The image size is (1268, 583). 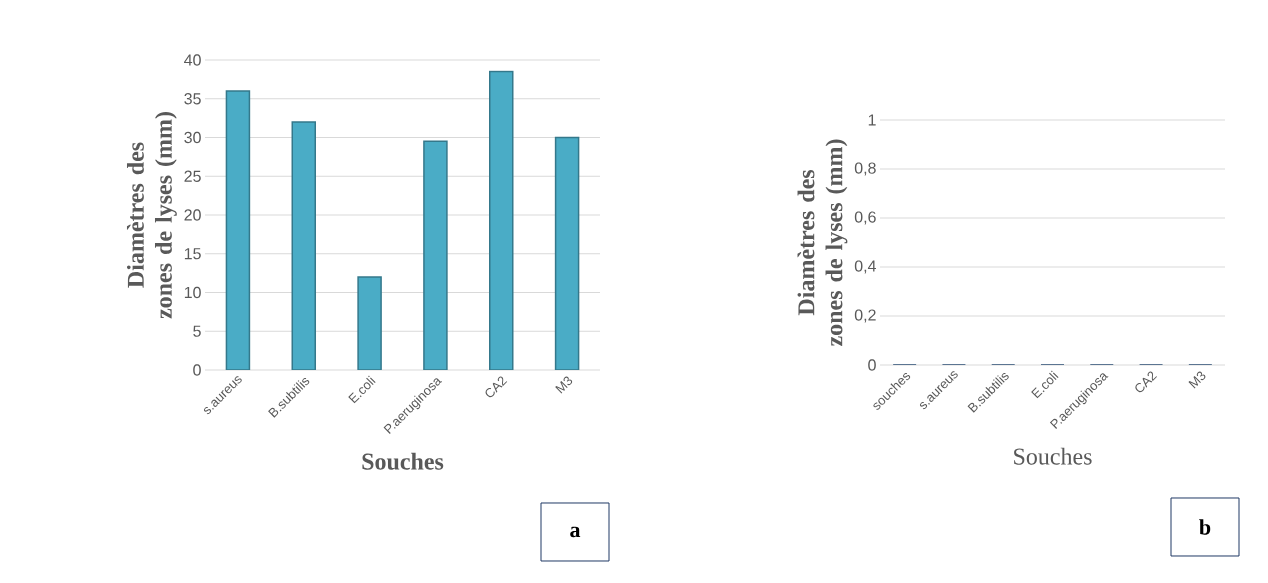 What do you see at coordinates (865, 169) in the screenshot?
I see `y-tick-label: 0,8` at bounding box center [865, 169].